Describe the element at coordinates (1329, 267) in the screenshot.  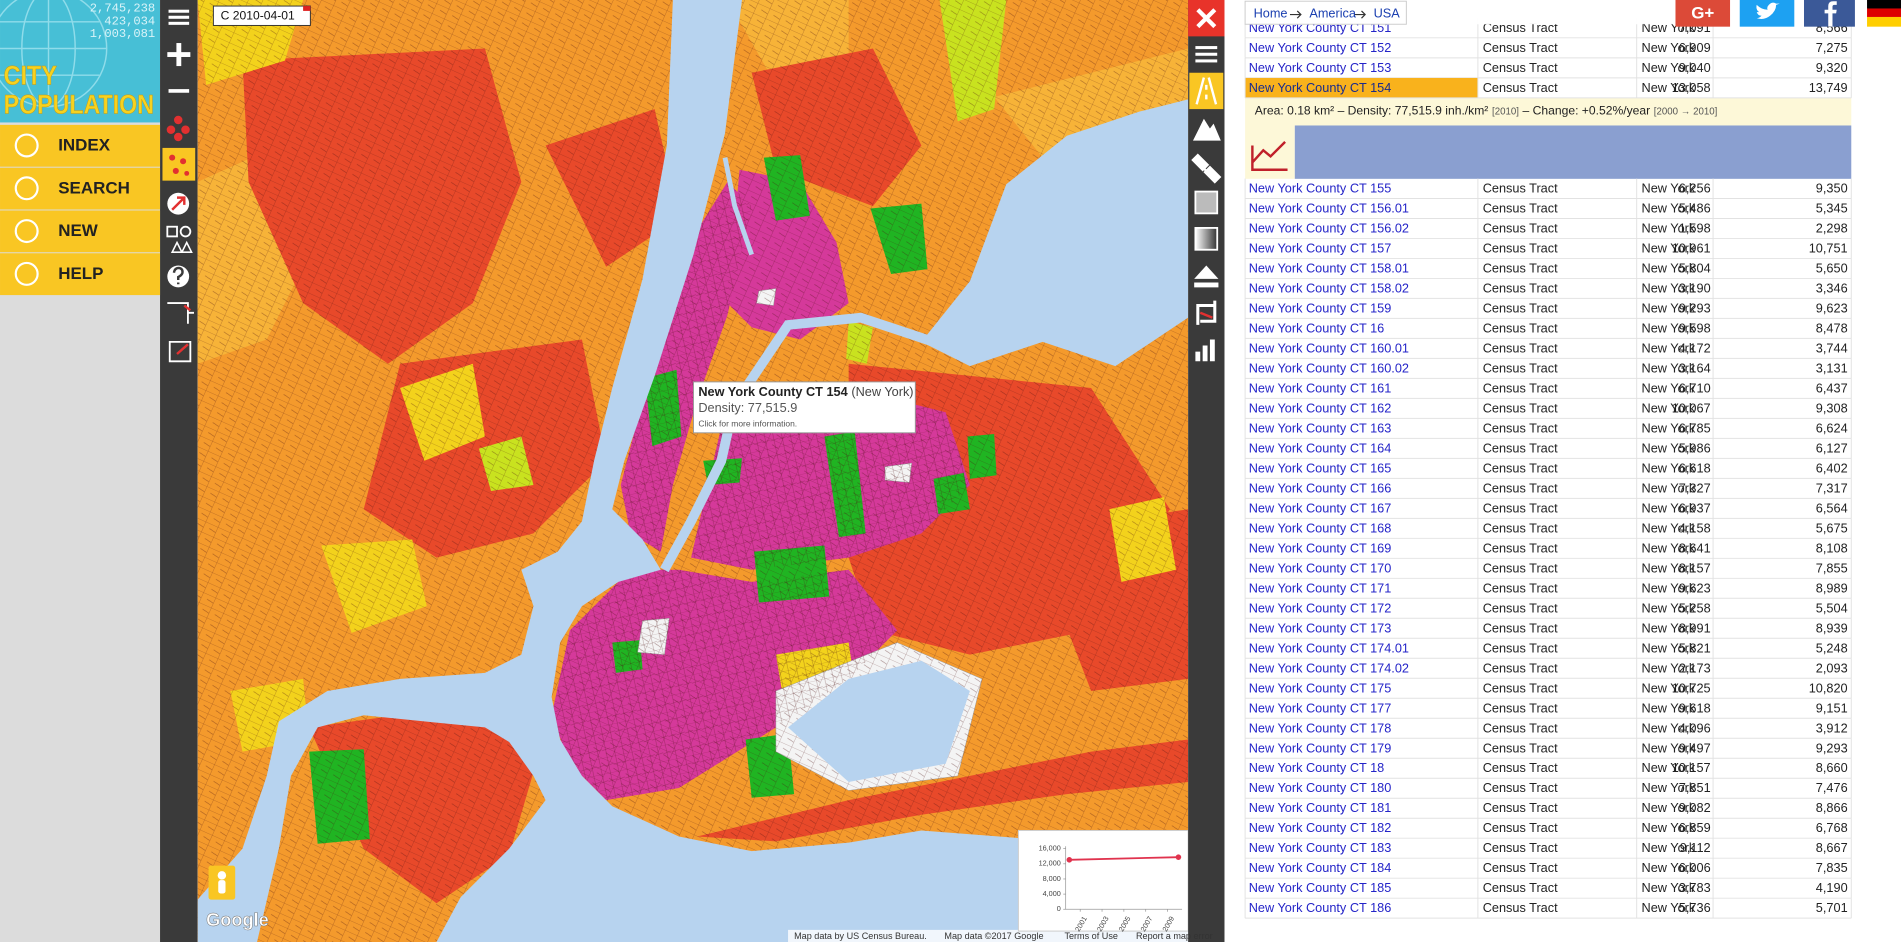
I see `table-link: New York County CT 158.01` at that location.